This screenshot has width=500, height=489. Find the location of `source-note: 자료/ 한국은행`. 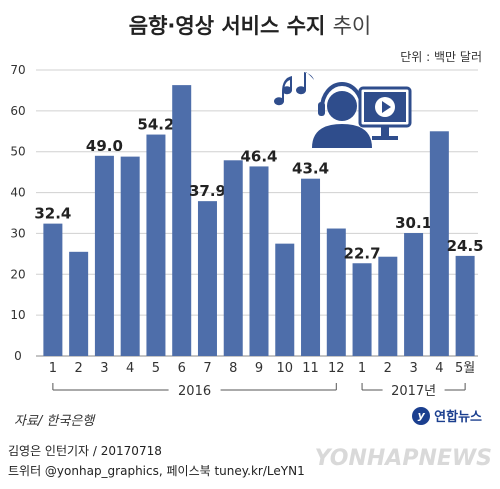

source-note: 자료/ 한국은행 is located at coordinates (54, 421).